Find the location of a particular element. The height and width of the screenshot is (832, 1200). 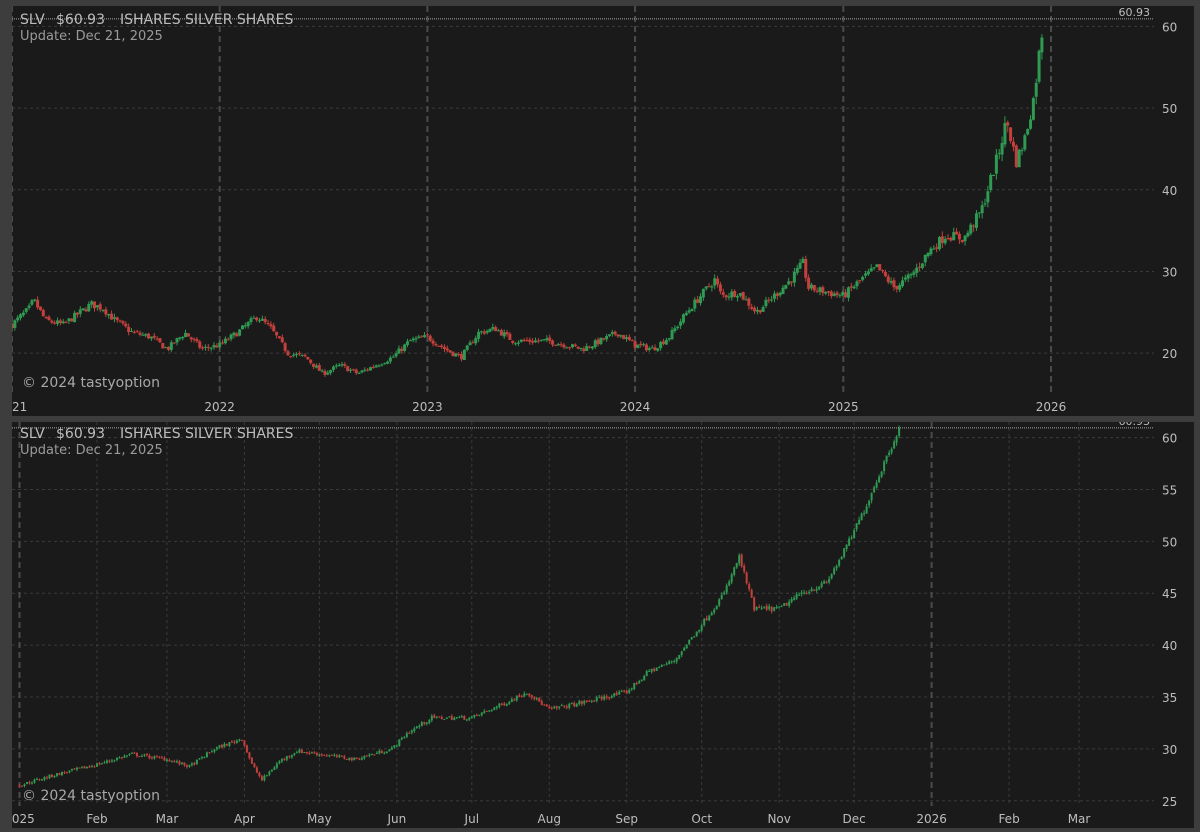

y-tick-label: 30 is located at coordinates (1169, 272).